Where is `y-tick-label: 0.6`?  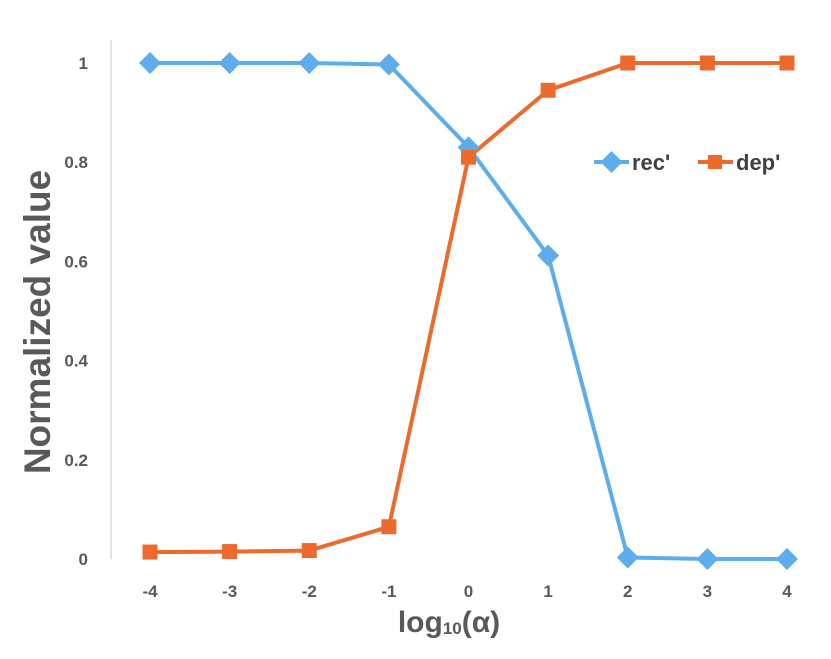 y-tick-label: 0.6 is located at coordinates (76, 261).